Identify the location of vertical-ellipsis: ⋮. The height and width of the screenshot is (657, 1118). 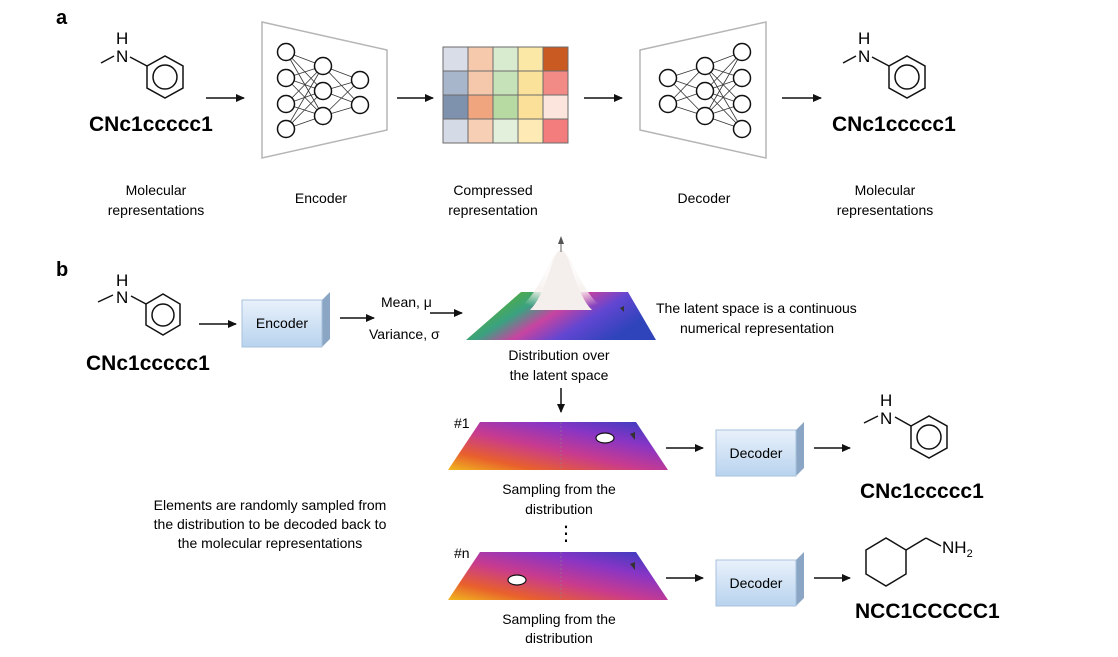
(566, 533).